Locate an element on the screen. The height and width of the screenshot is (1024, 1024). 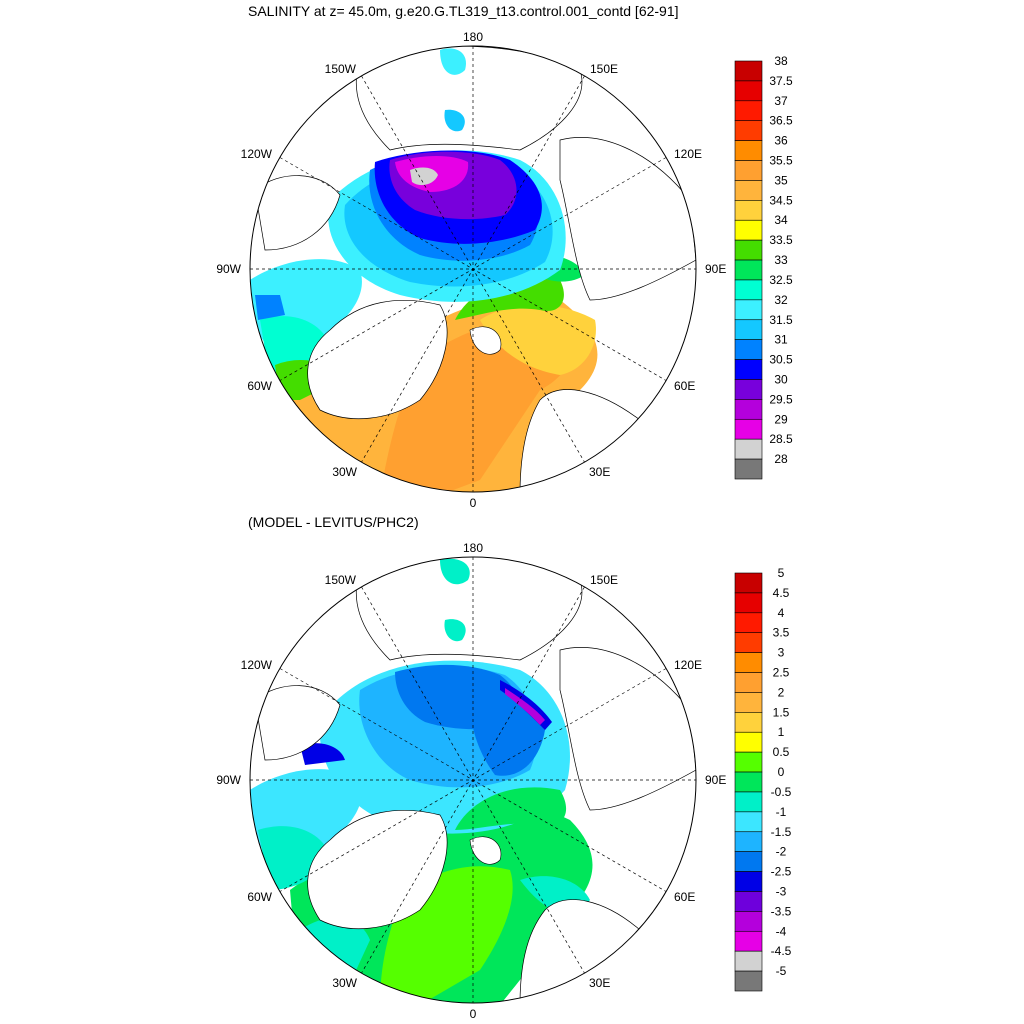
colorbar-label: 29.5 is located at coordinates (781, 399).